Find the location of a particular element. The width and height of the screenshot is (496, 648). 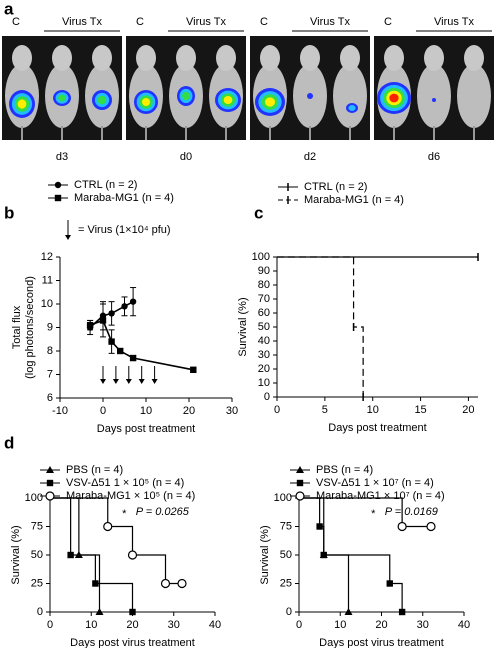

arrow-legend: = Virus (1×10⁴ pfu) is located at coordinates (124, 230).